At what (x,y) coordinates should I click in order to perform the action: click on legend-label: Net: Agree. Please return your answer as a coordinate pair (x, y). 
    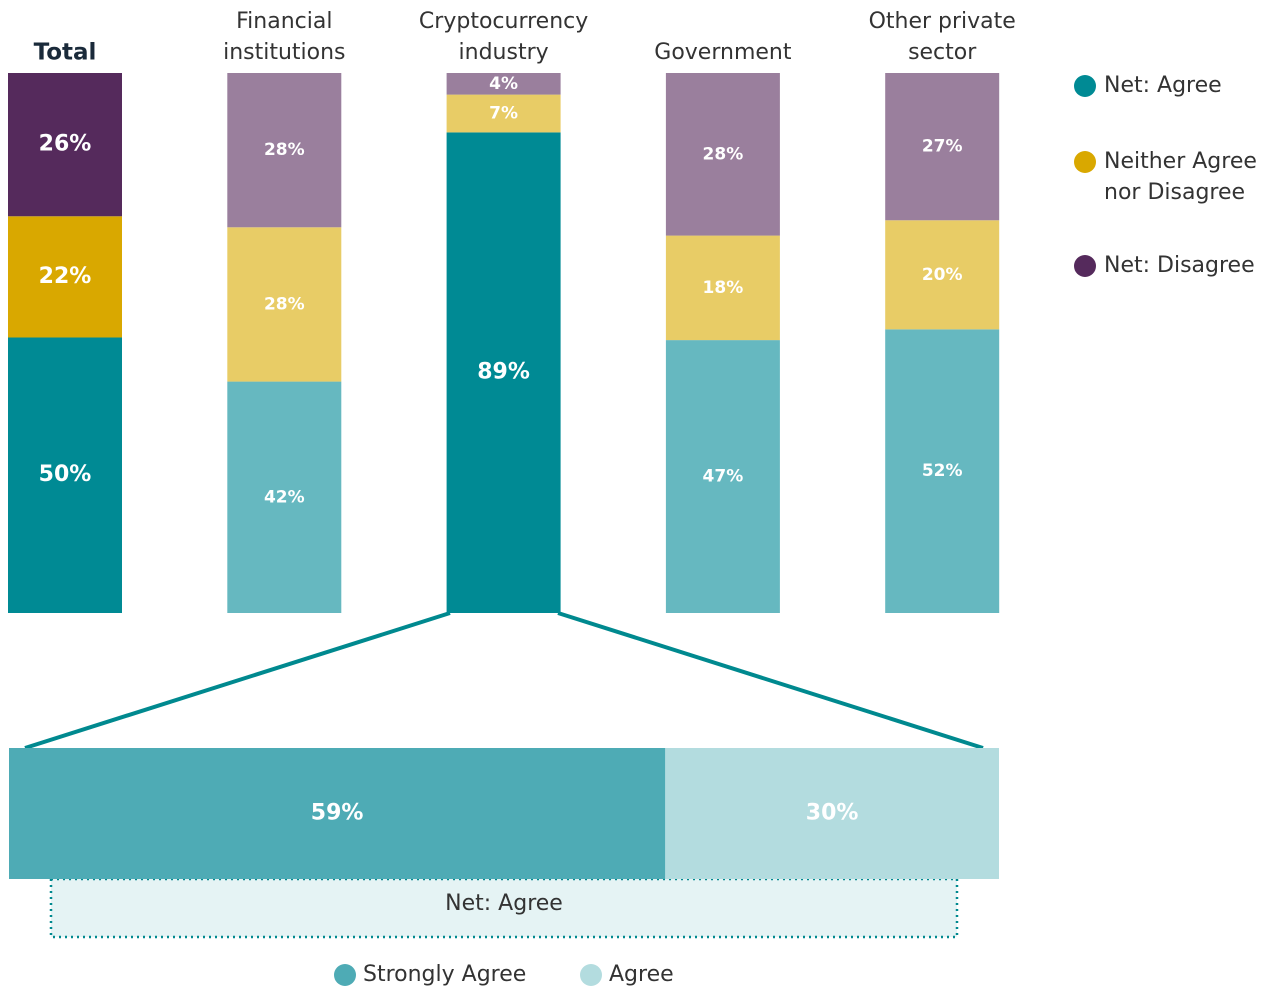
    Looking at the image, I should click on (1163, 85).